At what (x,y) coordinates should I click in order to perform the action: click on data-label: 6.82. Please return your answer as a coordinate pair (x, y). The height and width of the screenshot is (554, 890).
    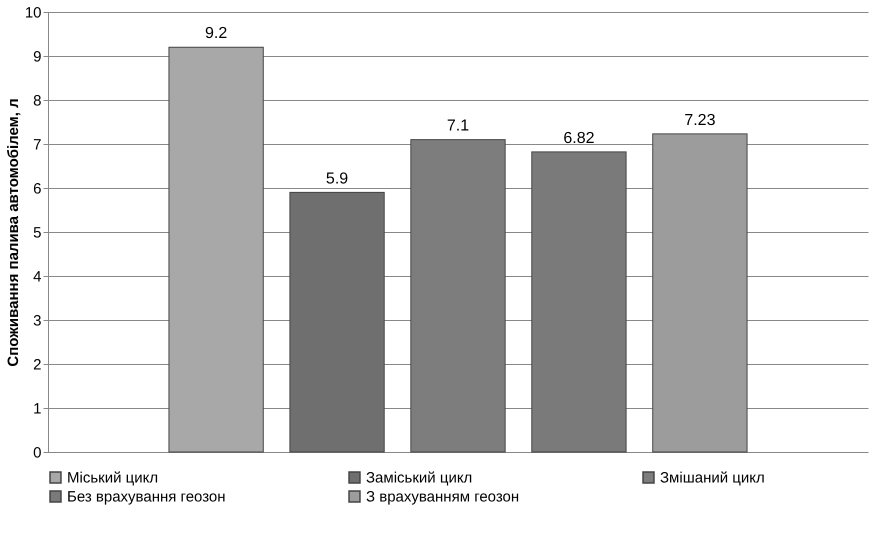
    Looking at the image, I should click on (579, 138).